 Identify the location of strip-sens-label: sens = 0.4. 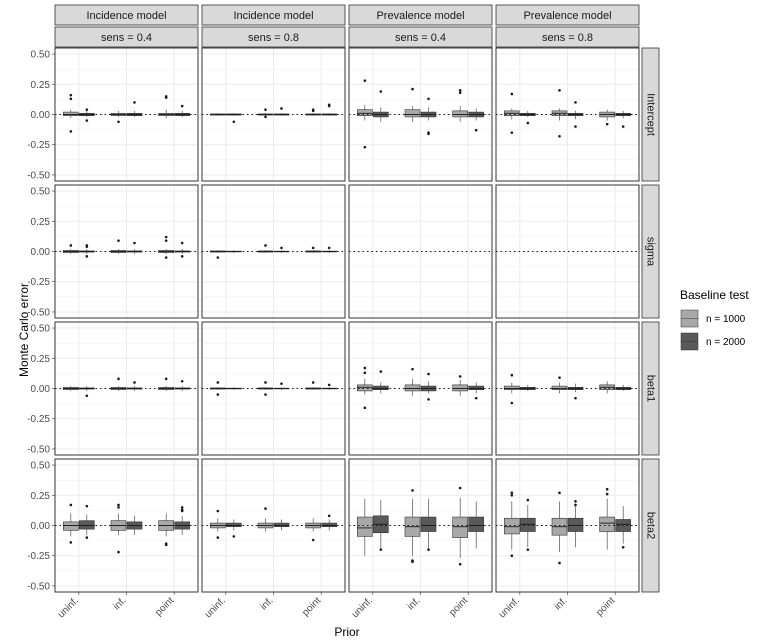
(126, 38).